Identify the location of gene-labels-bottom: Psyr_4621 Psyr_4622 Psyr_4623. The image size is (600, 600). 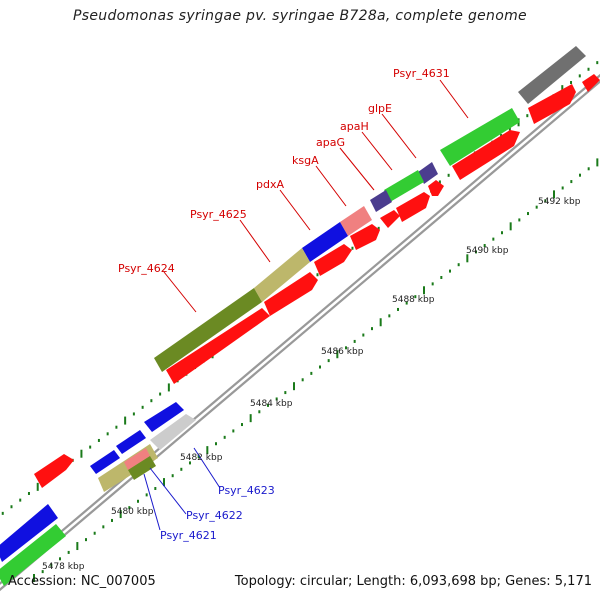
(217, 513).